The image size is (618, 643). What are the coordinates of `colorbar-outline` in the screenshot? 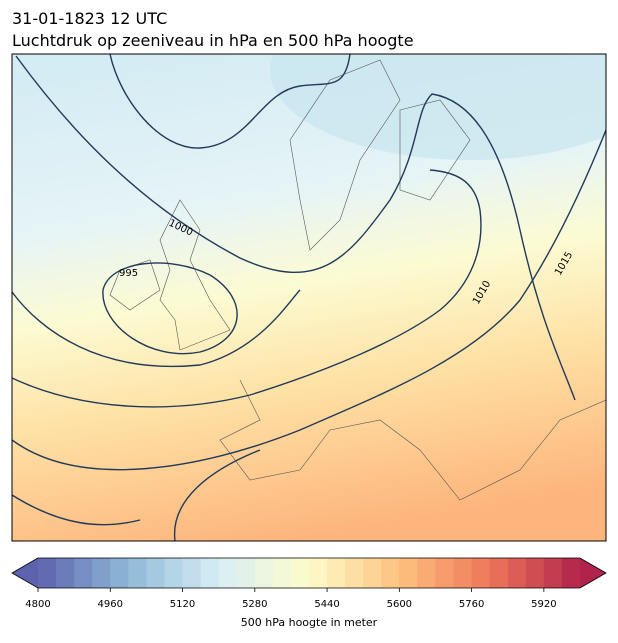 It's located at (309, 573).